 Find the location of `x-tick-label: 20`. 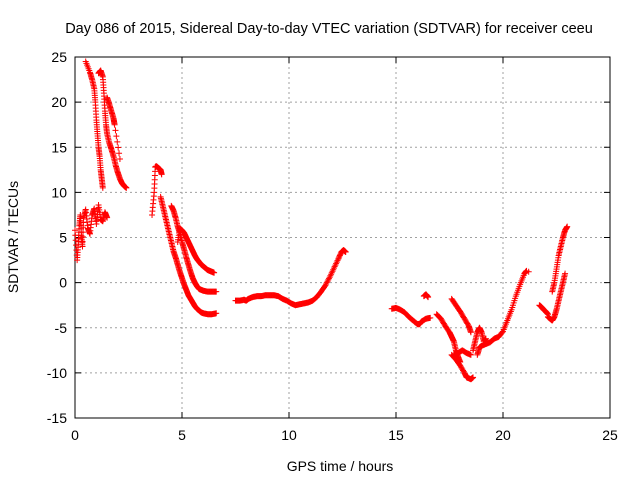

x-tick-label: 20 is located at coordinates (503, 435).